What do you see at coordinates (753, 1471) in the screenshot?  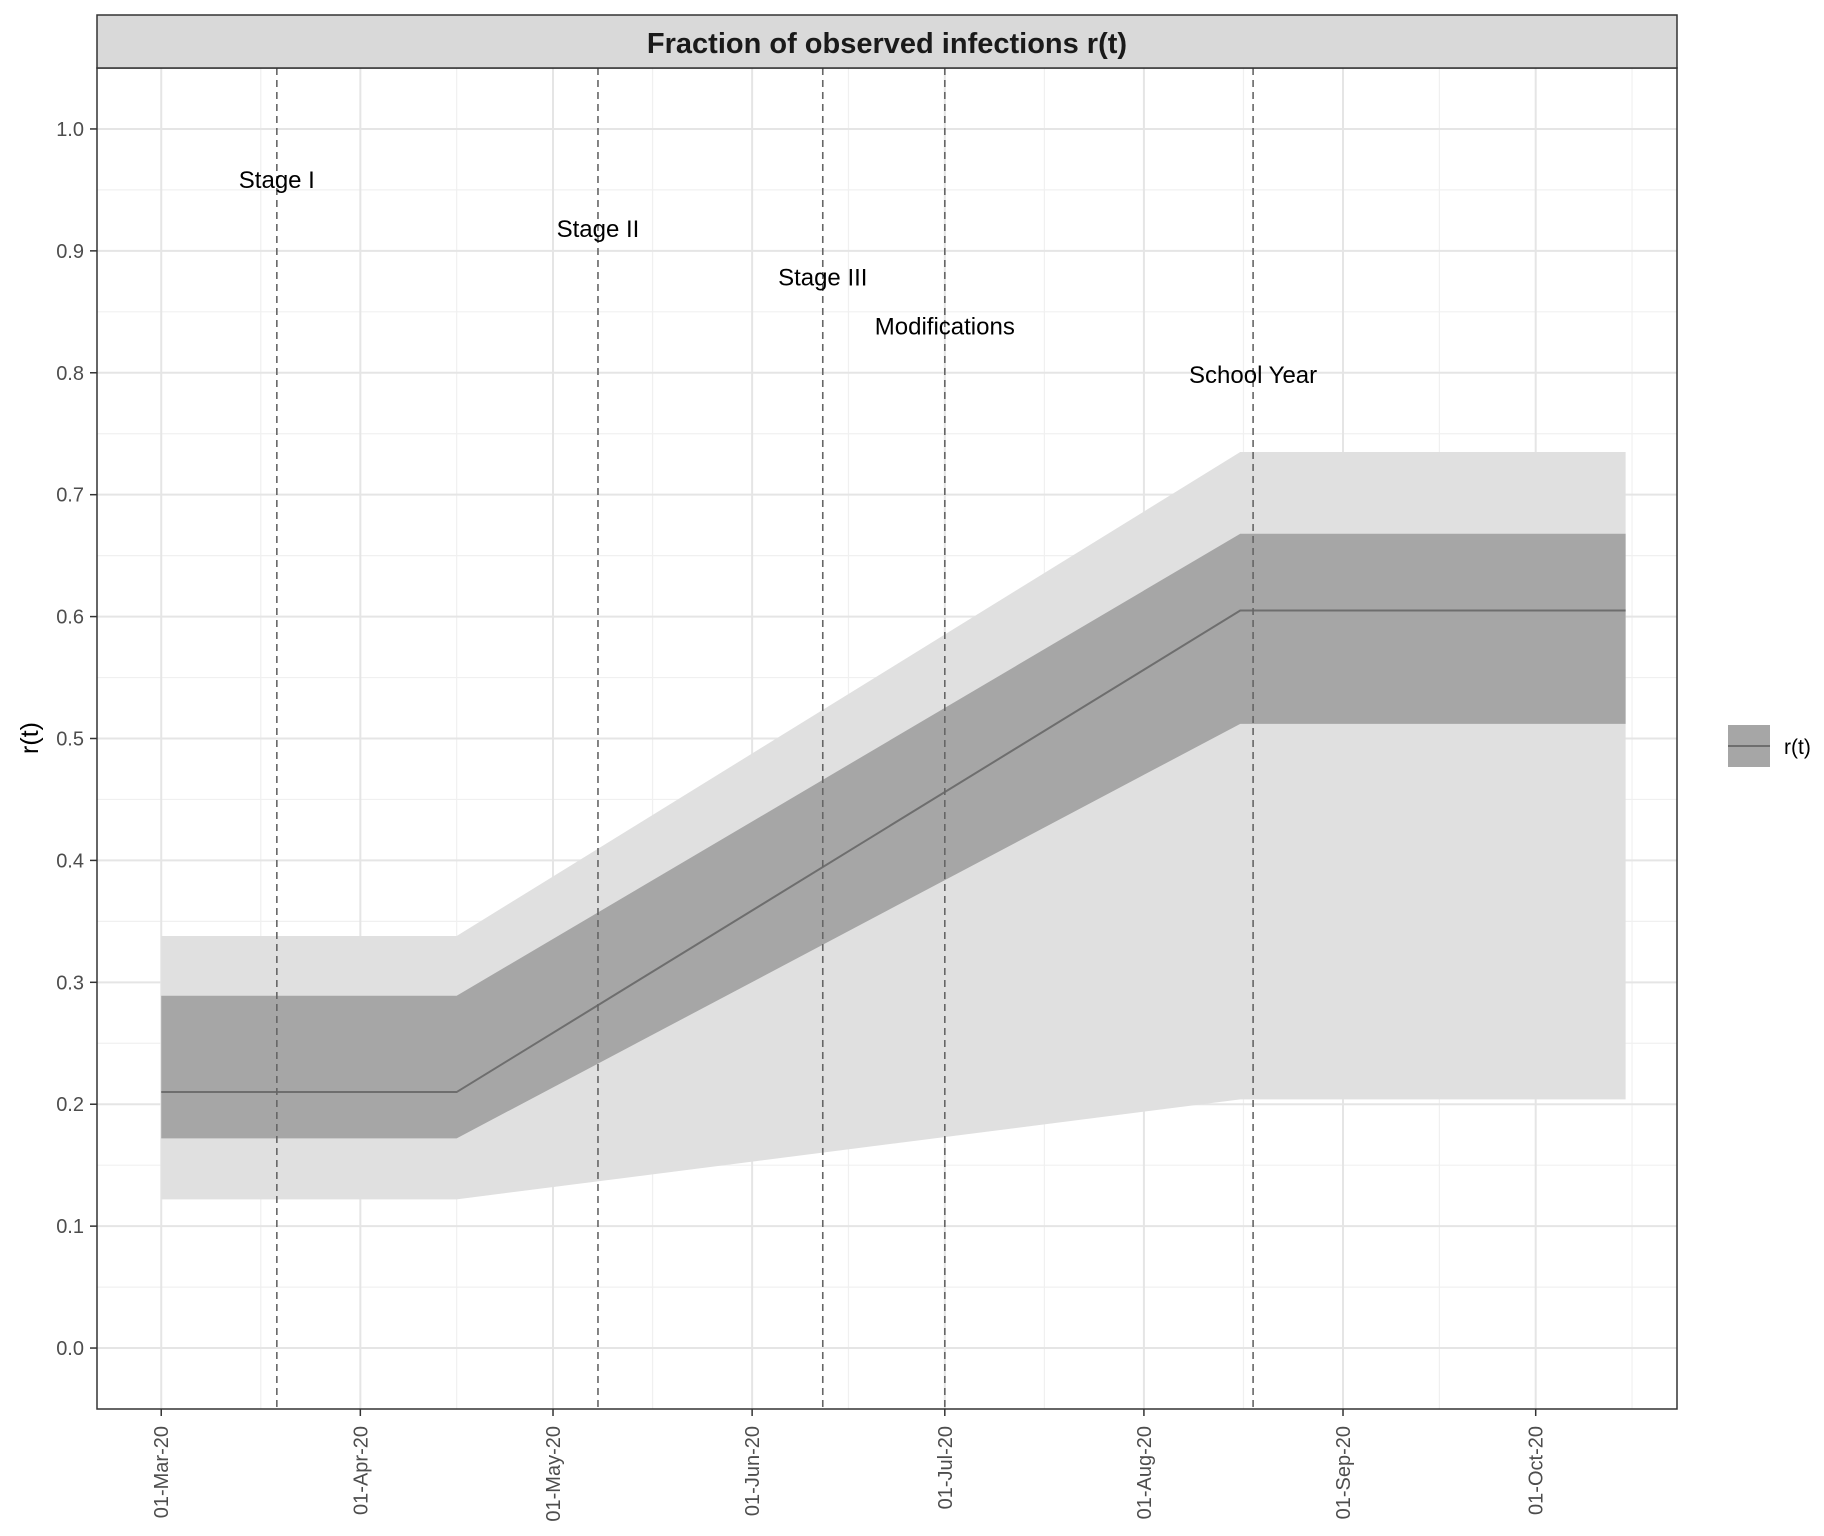 I see `x-tick-label: 01-Jun-20` at bounding box center [753, 1471].